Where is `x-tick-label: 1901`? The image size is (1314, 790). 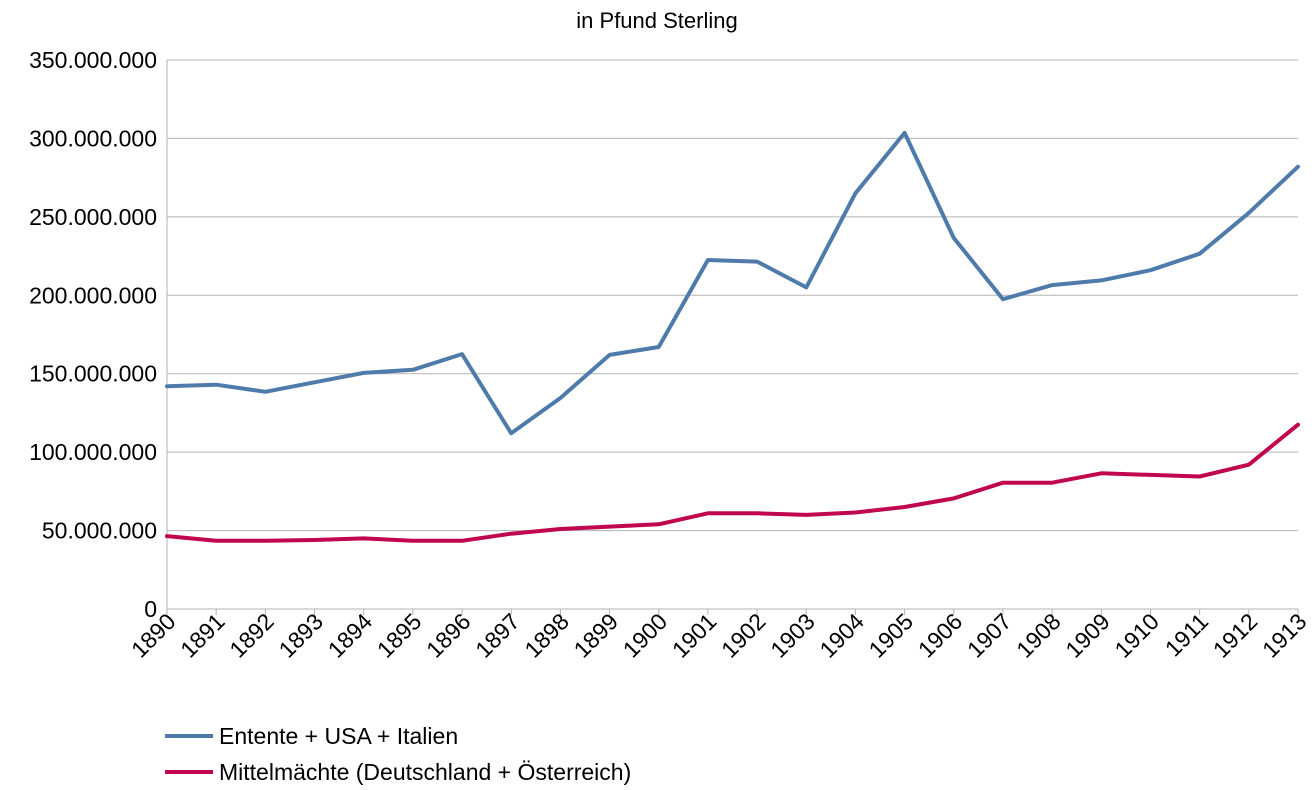
x-tick-label: 1901 is located at coordinates (694, 635).